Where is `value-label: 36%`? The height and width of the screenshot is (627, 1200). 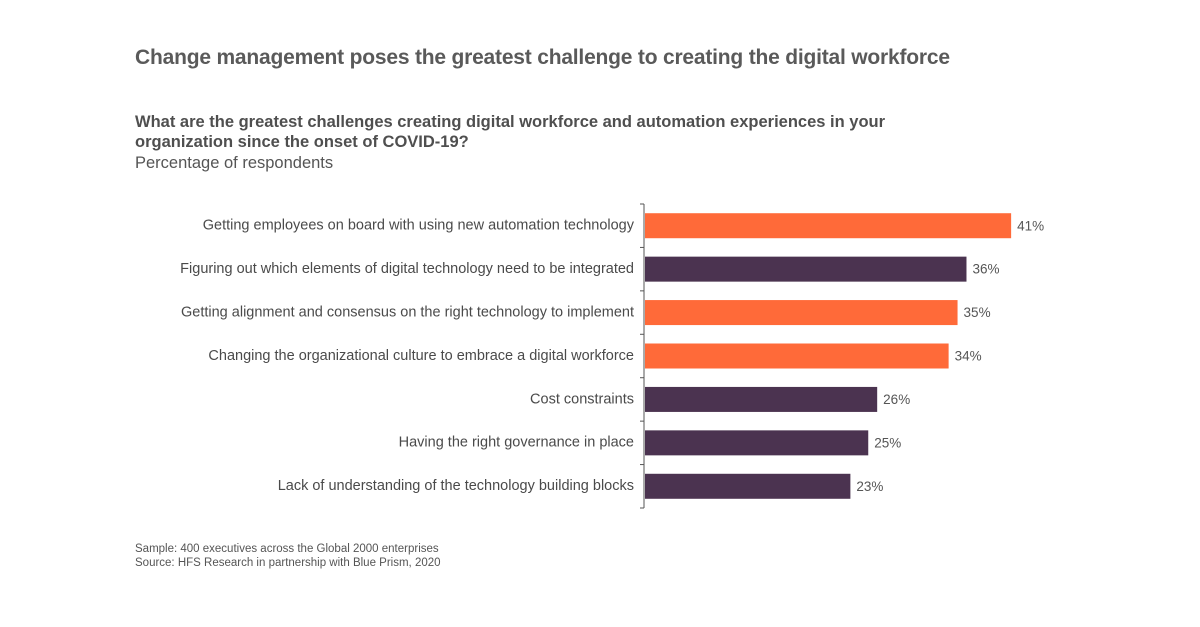 value-label: 36% is located at coordinates (985, 269).